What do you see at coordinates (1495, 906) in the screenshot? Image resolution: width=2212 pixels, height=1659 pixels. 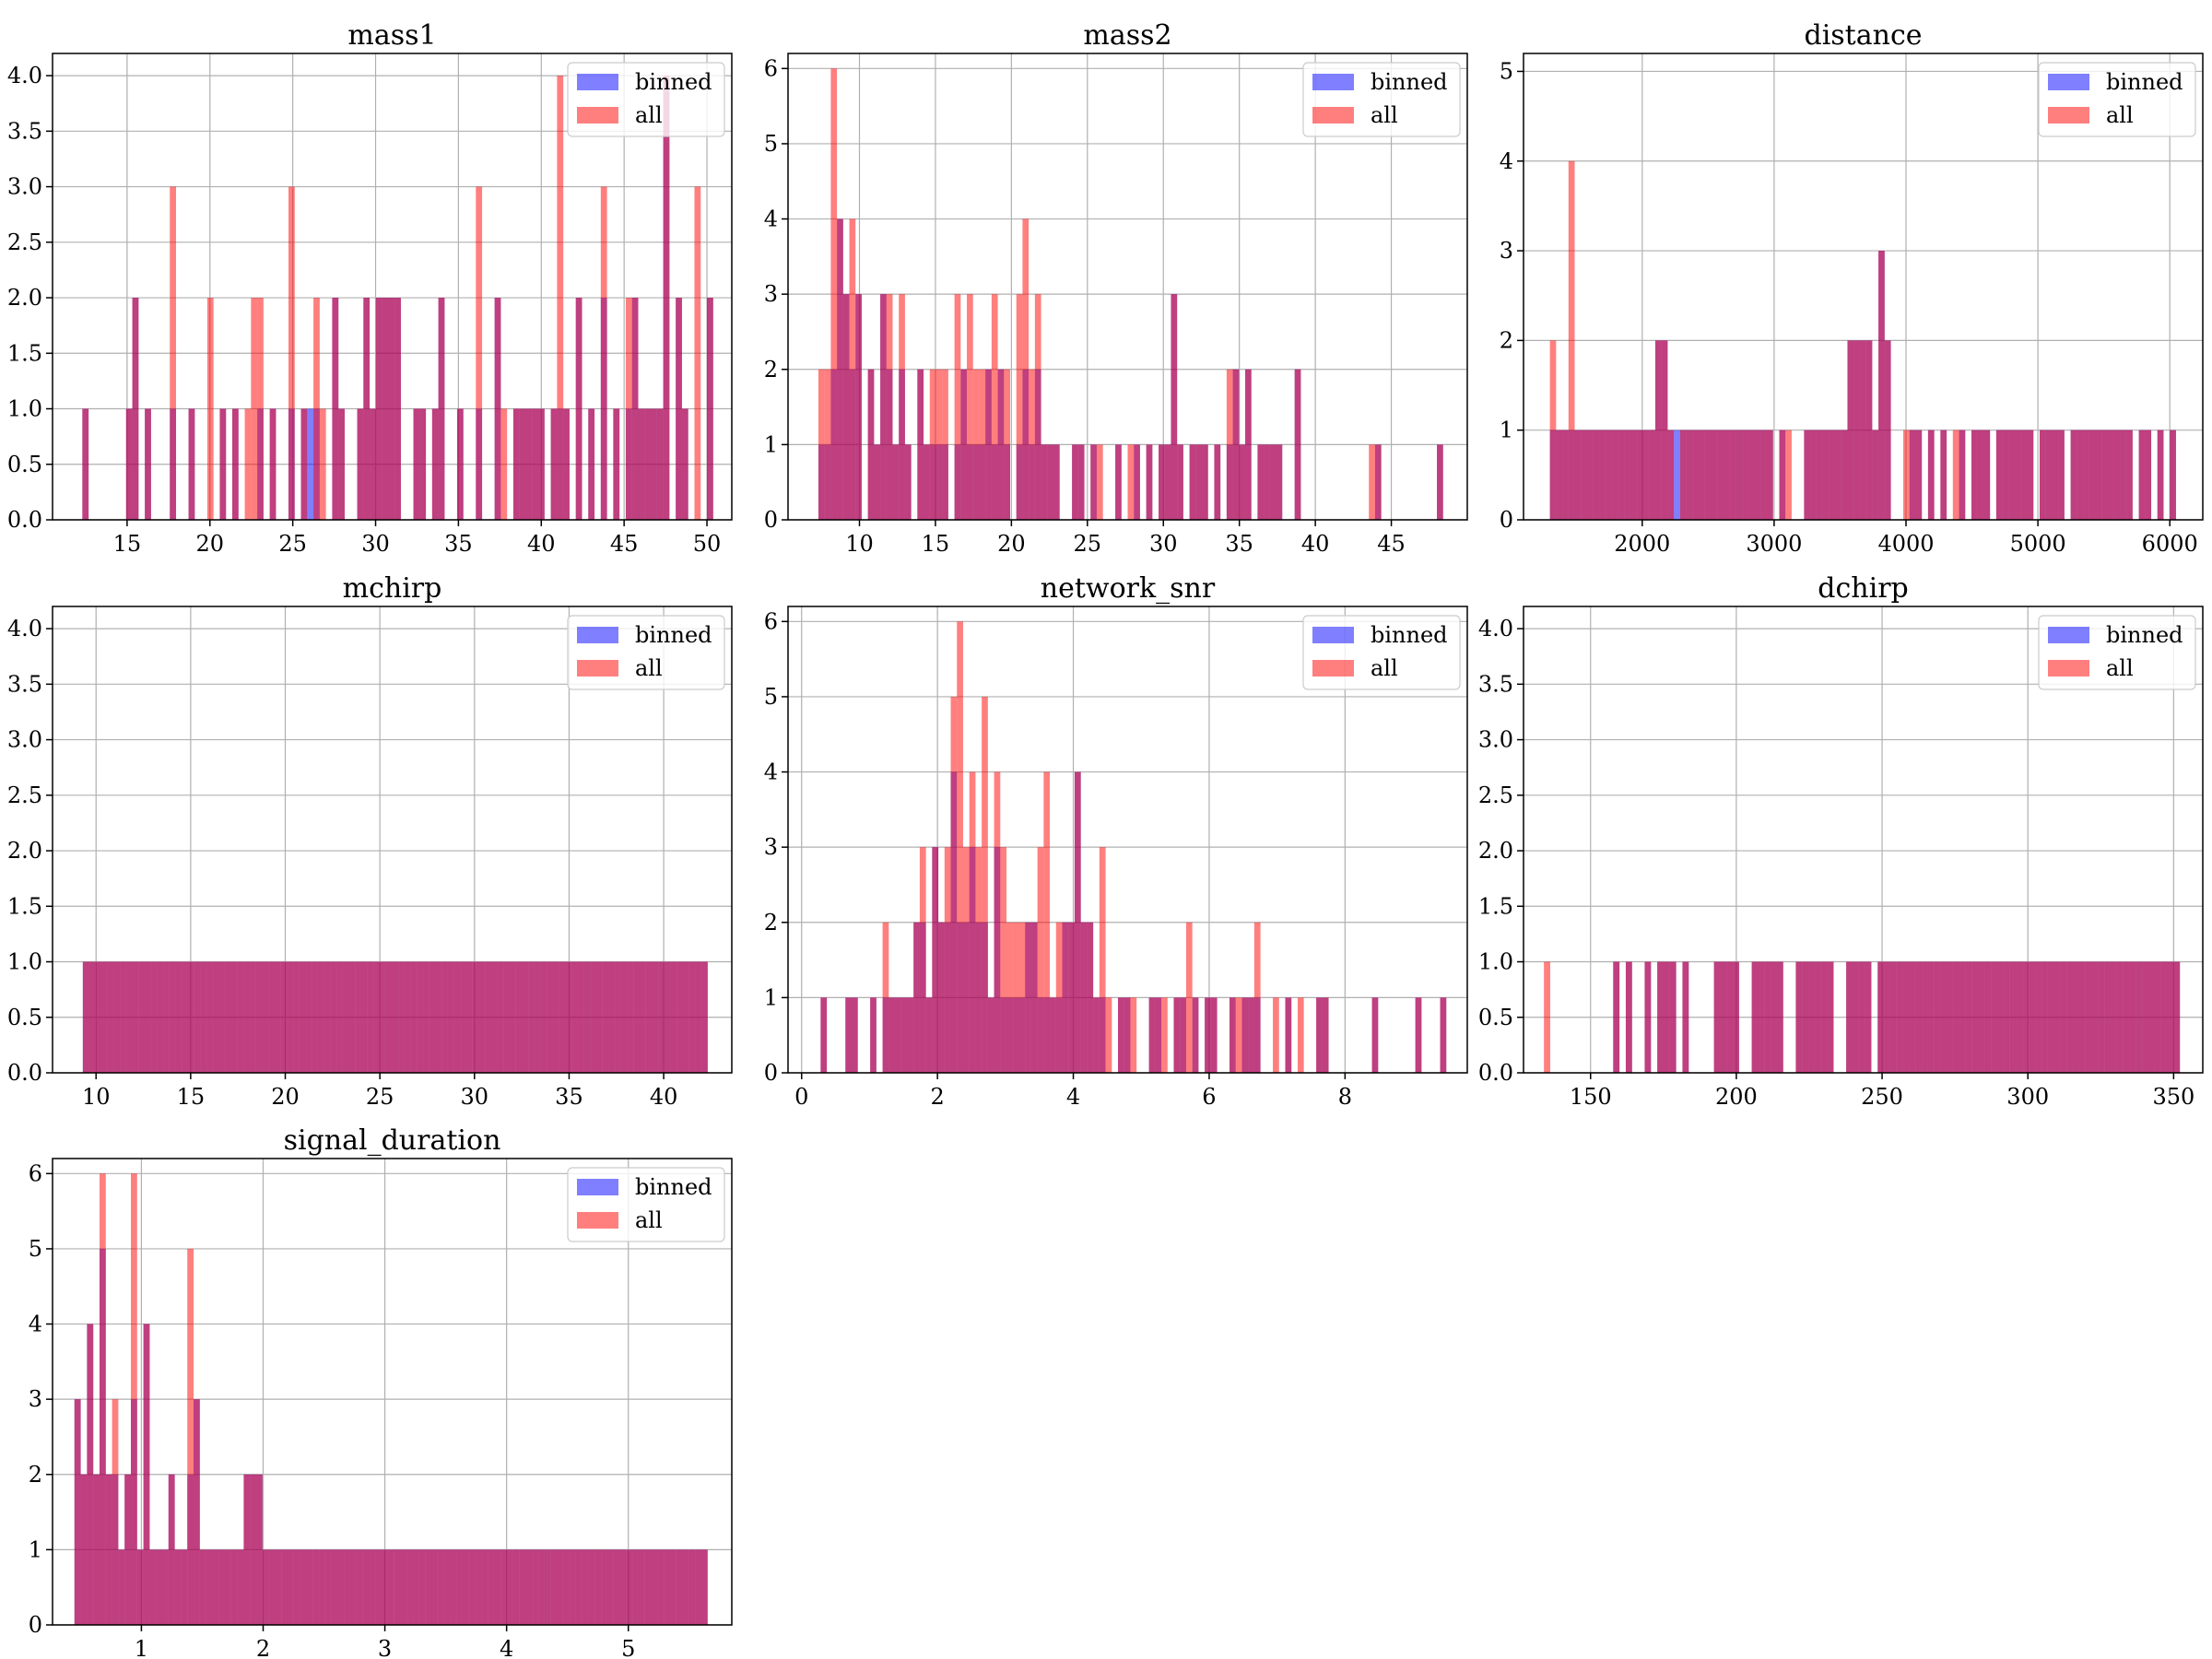 I see `y-tick-label: 1.5` at bounding box center [1495, 906].